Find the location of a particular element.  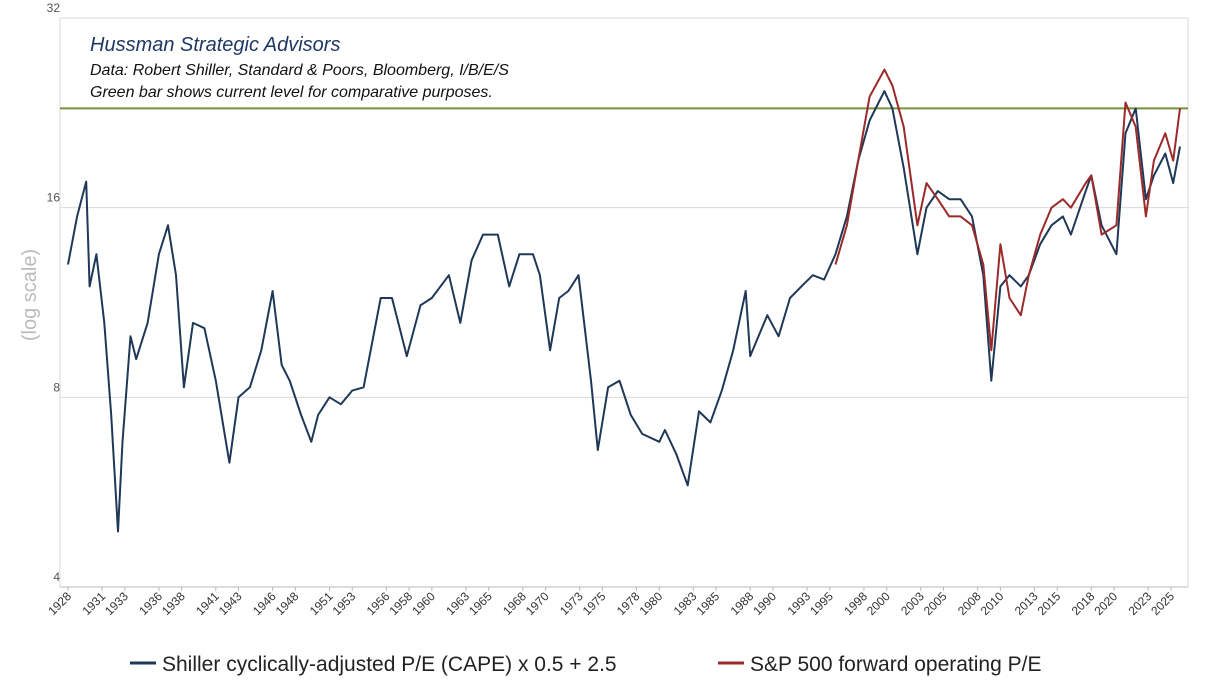

legend-label: S&P 500 forward operating P/E is located at coordinates (895, 664).